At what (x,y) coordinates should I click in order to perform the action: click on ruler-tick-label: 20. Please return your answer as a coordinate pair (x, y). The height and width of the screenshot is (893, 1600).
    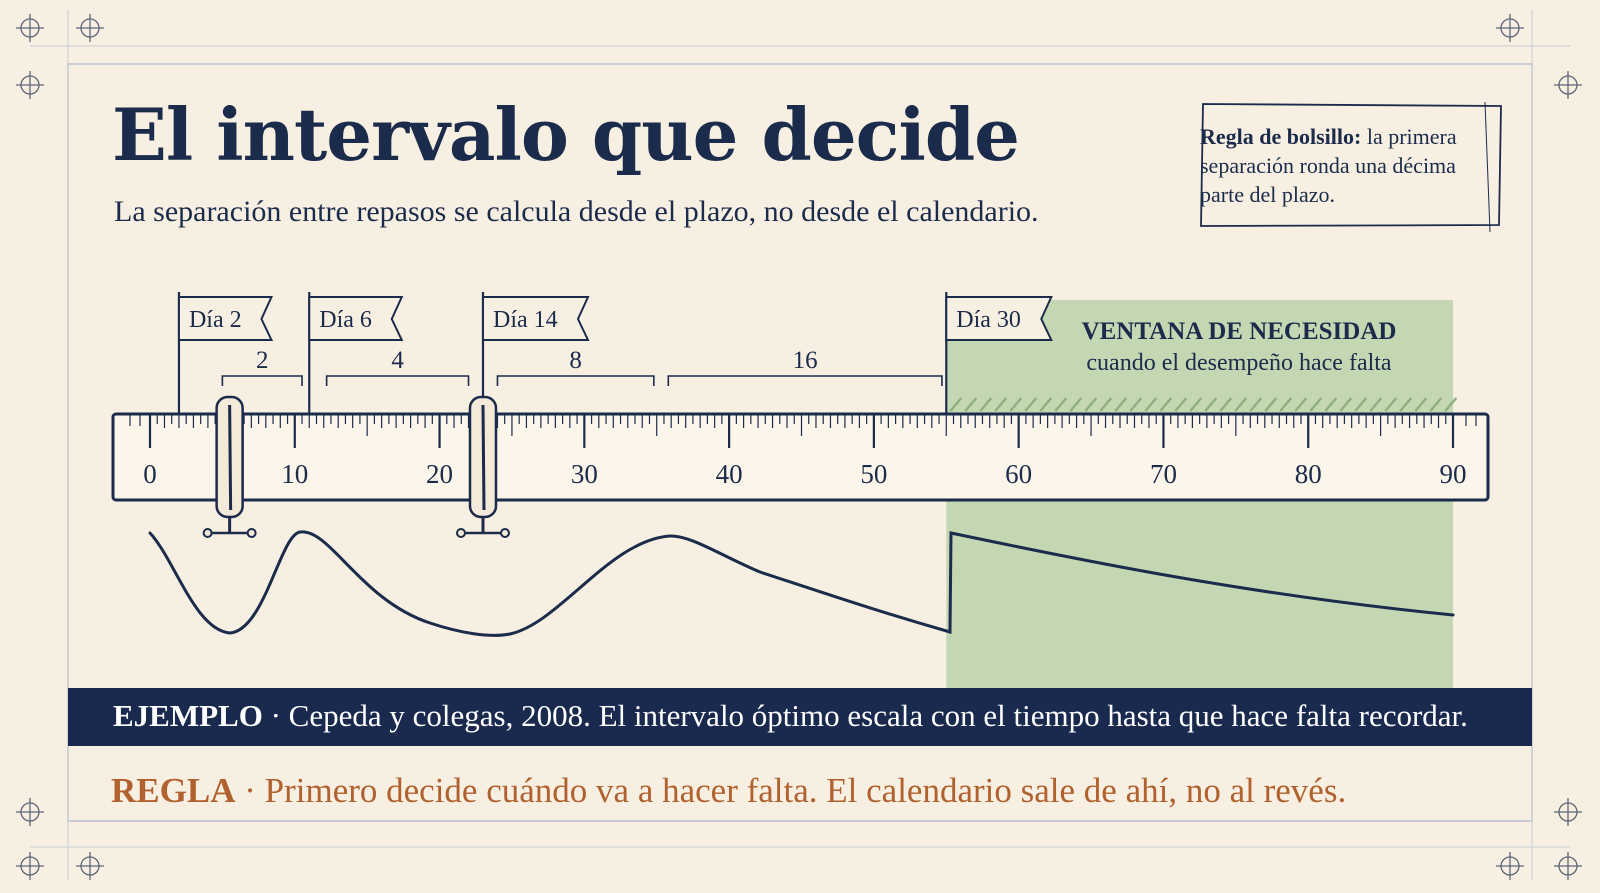
    Looking at the image, I should click on (439, 474).